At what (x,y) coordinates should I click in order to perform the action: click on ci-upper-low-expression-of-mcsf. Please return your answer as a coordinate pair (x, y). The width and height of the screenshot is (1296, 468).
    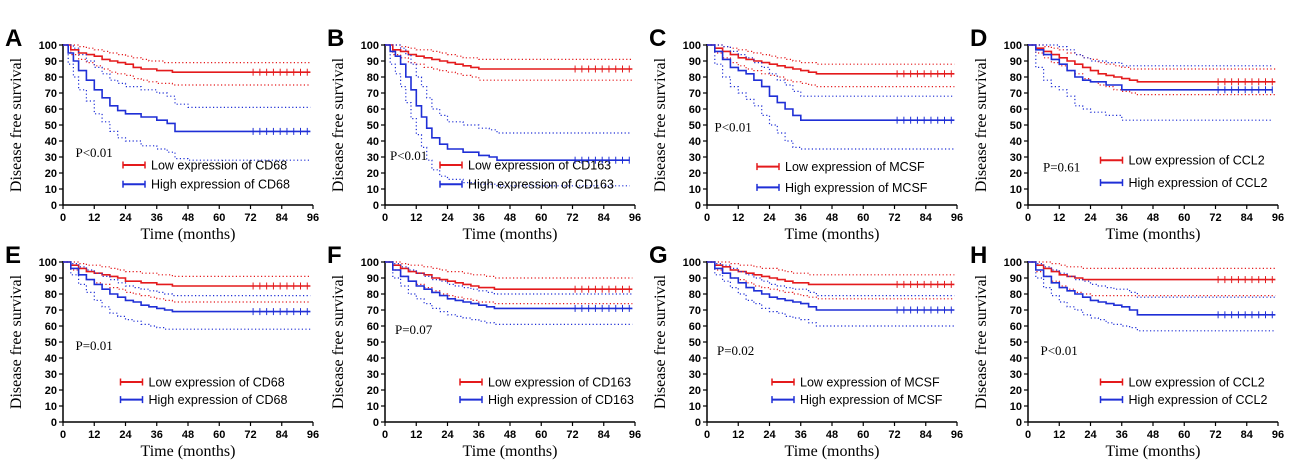
    Looking at the image, I should click on (831, 268).